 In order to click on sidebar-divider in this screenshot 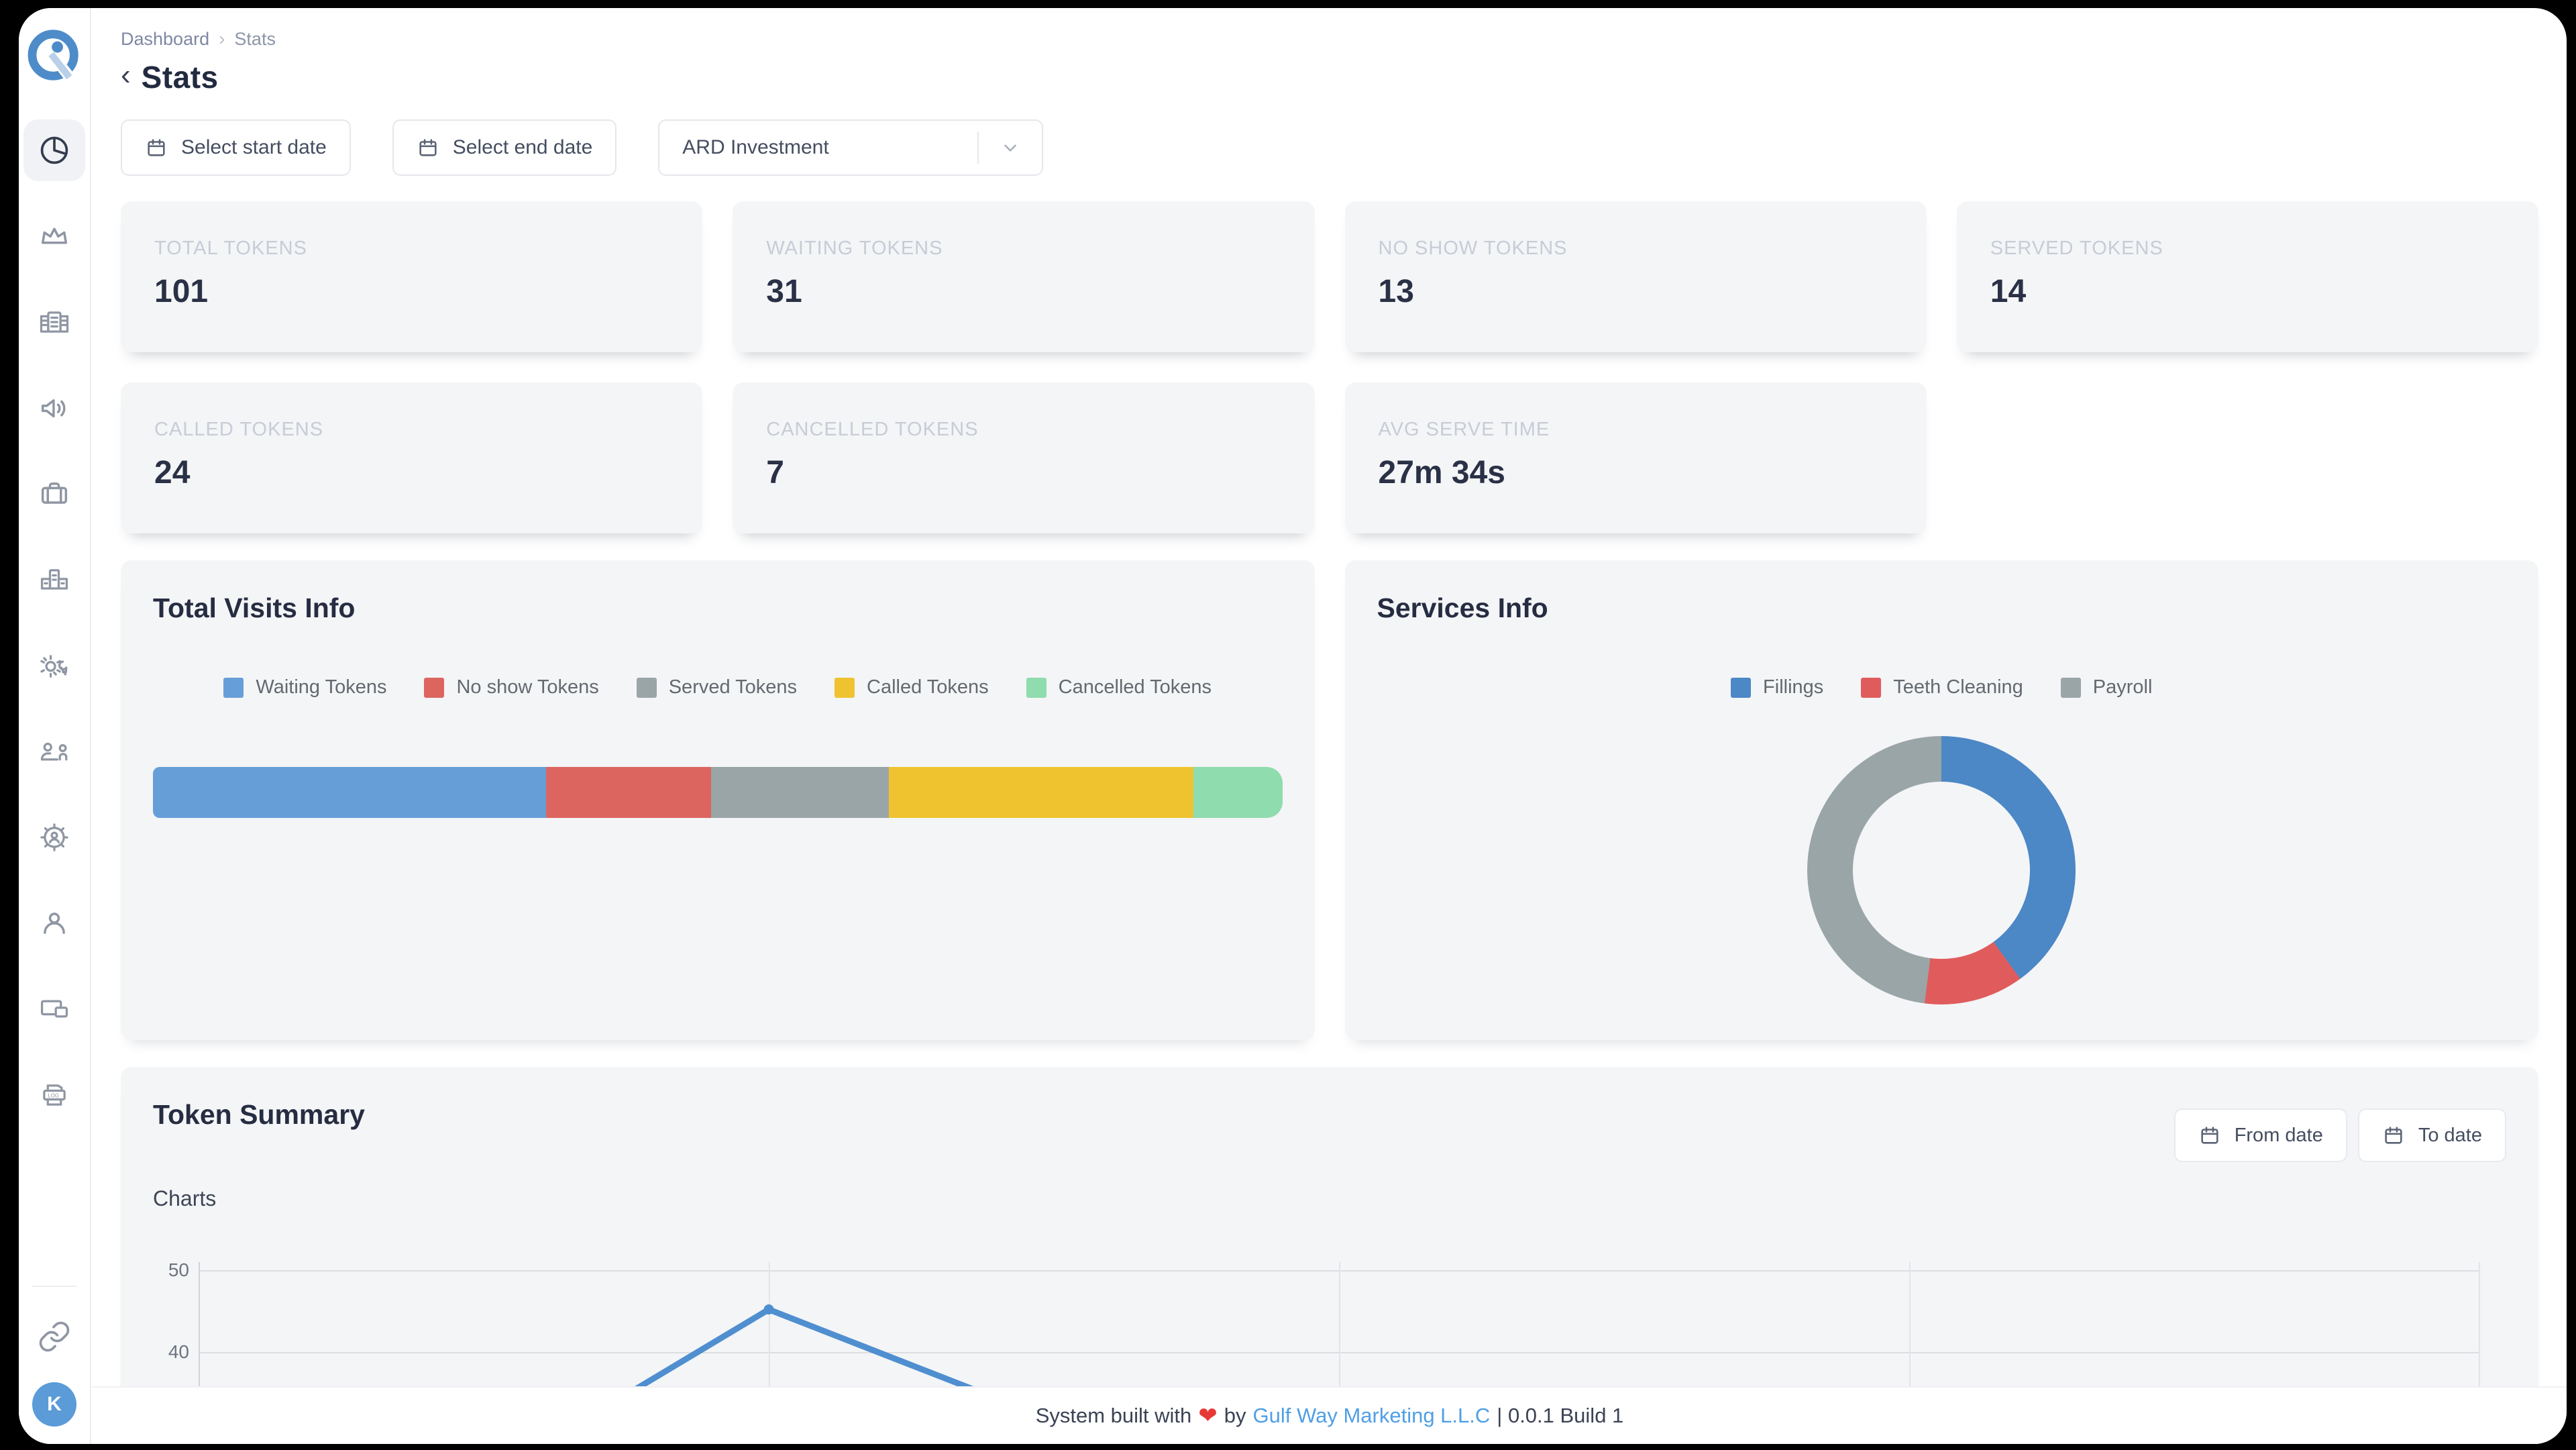, I will do `click(54, 1286)`.